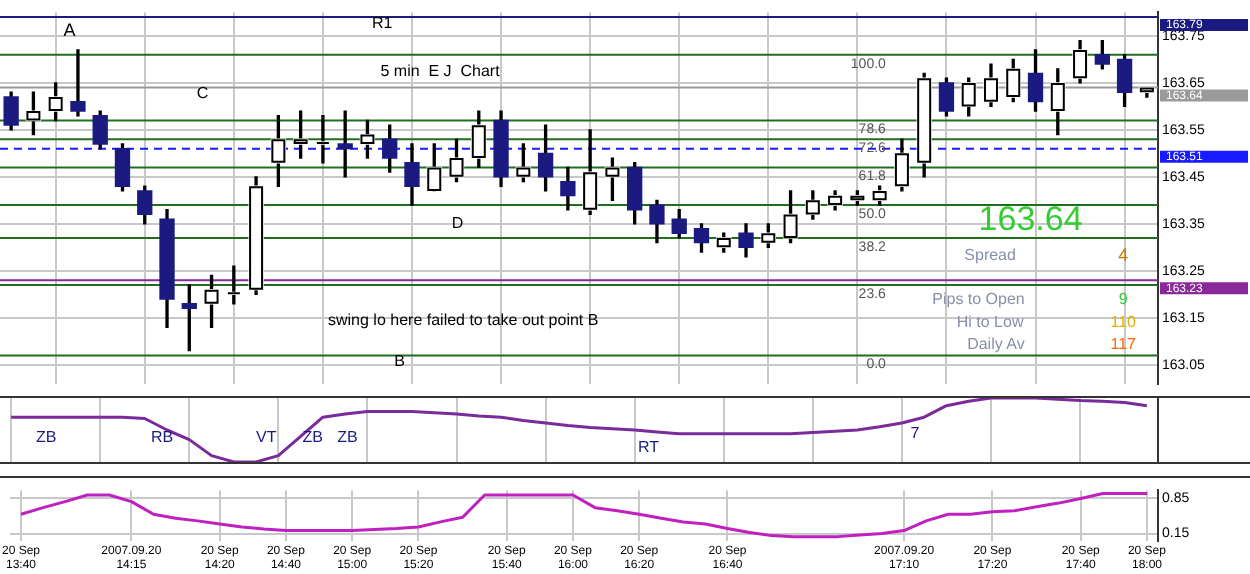 The height and width of the screenshot is (574, 1250). I want to click on annotation: RB, so click(162, 437).